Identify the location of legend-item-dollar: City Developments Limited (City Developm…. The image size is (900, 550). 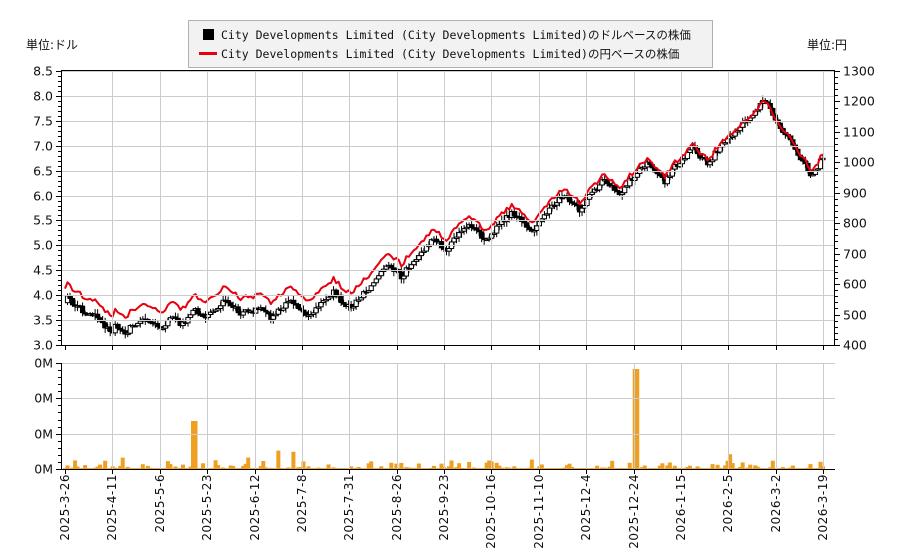
(449, 34).